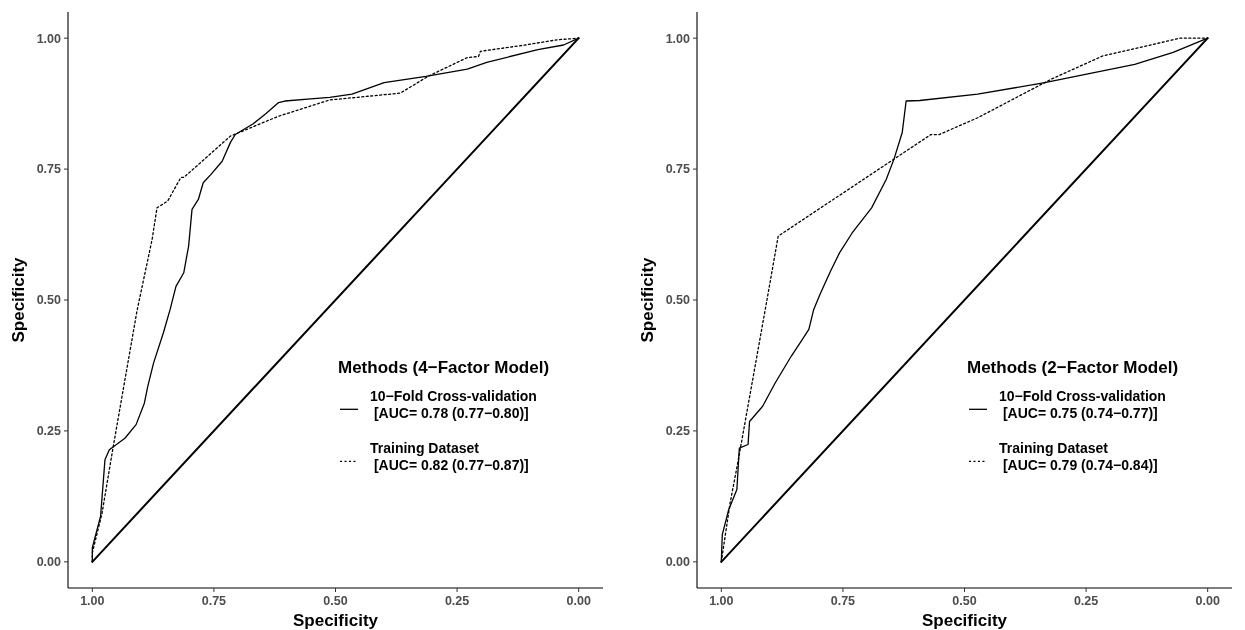 The height and width of the screenshot is (630, 1245). I want to click on legend-title: Methods (4−Factor Model), so click(444, 368).